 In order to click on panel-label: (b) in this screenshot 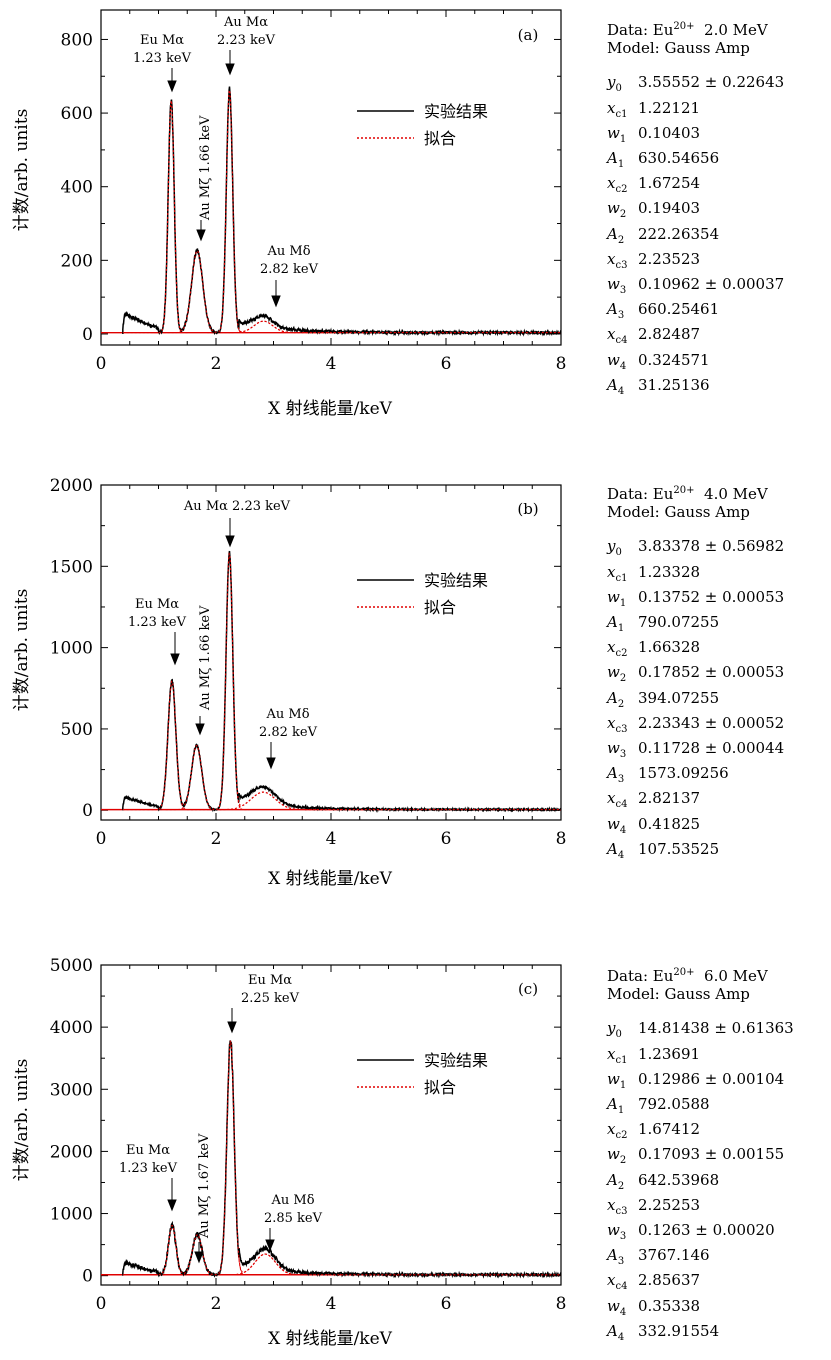, I will do `click(527, 509)`.